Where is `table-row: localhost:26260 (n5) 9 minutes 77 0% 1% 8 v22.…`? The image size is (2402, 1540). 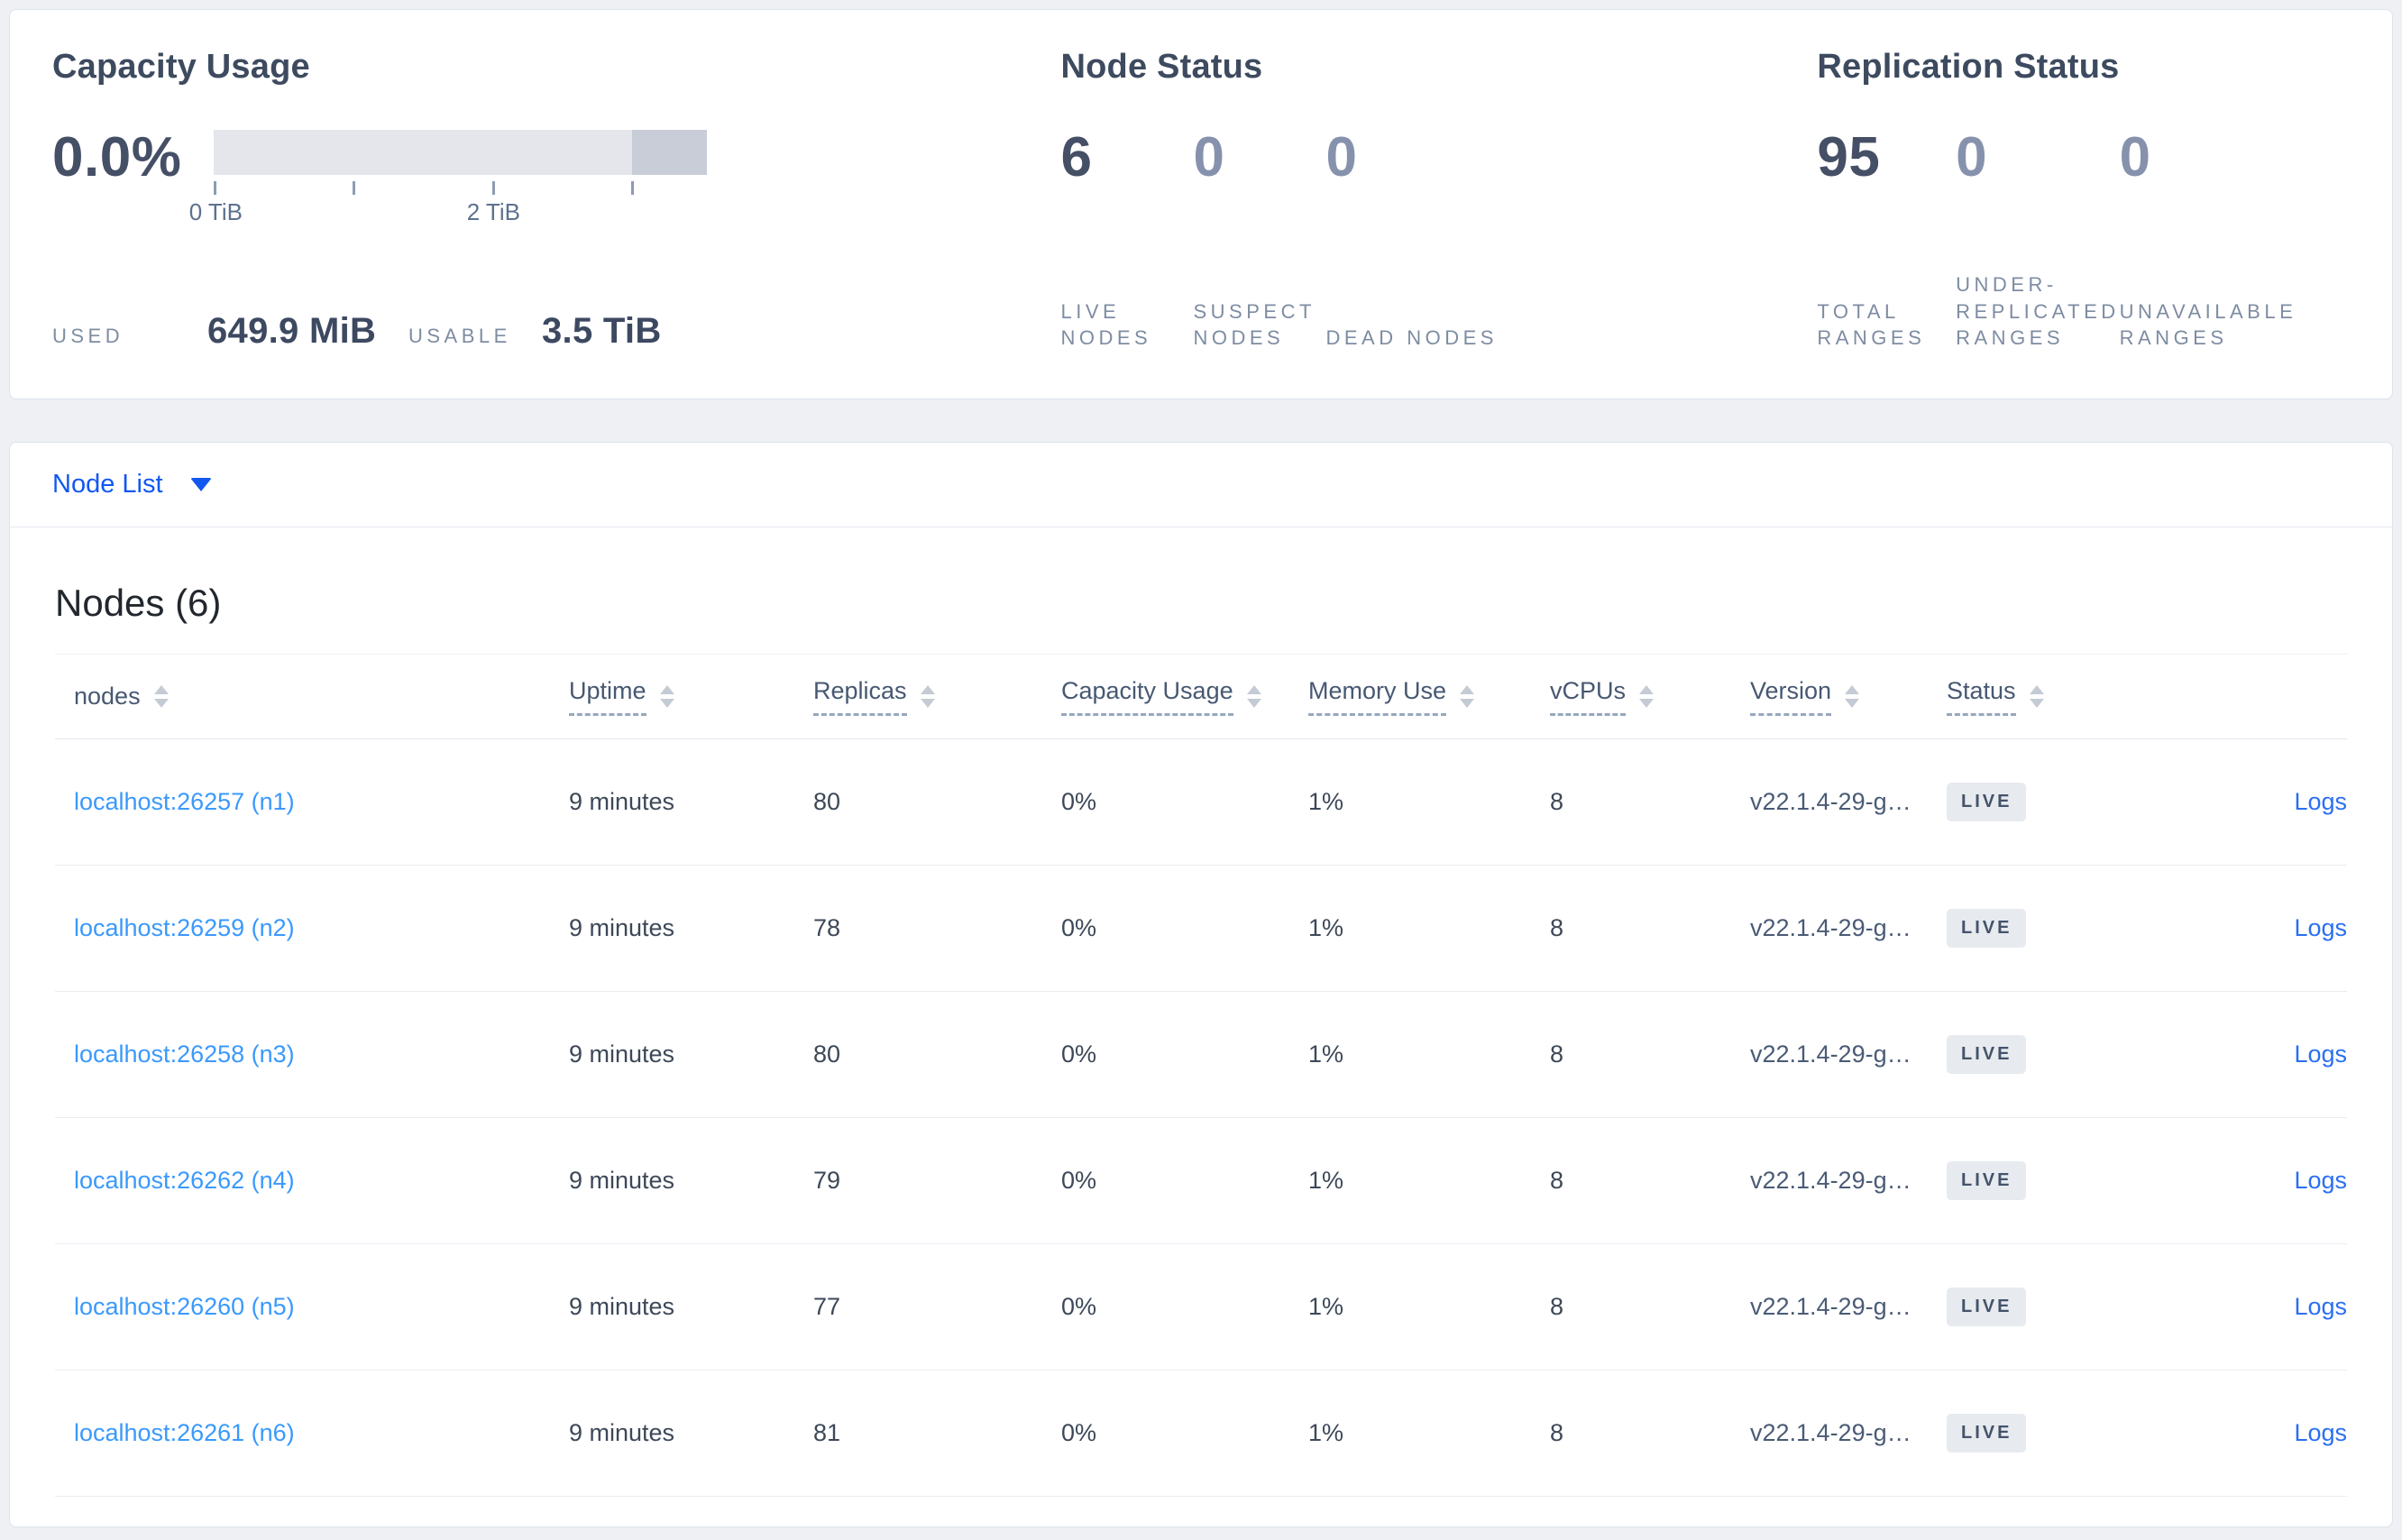
table-row: localhost:26260 (n5) 9 minutes 77 0% 1% 8 v22.… is located at coordinates (1201, 1307).